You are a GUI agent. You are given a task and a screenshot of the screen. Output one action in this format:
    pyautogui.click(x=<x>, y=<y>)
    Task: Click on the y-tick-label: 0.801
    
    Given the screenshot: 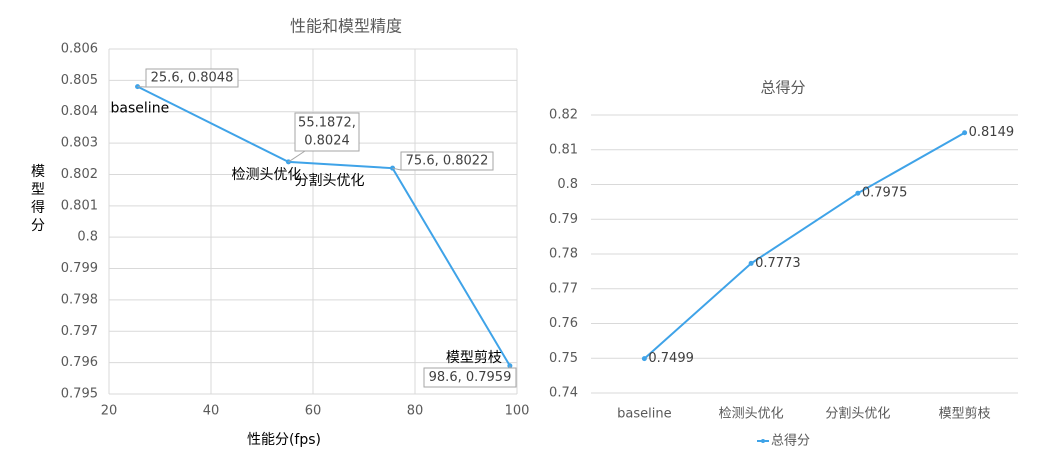 What is the action you would take?
    pyautogui.click(x=79, y=205)
    